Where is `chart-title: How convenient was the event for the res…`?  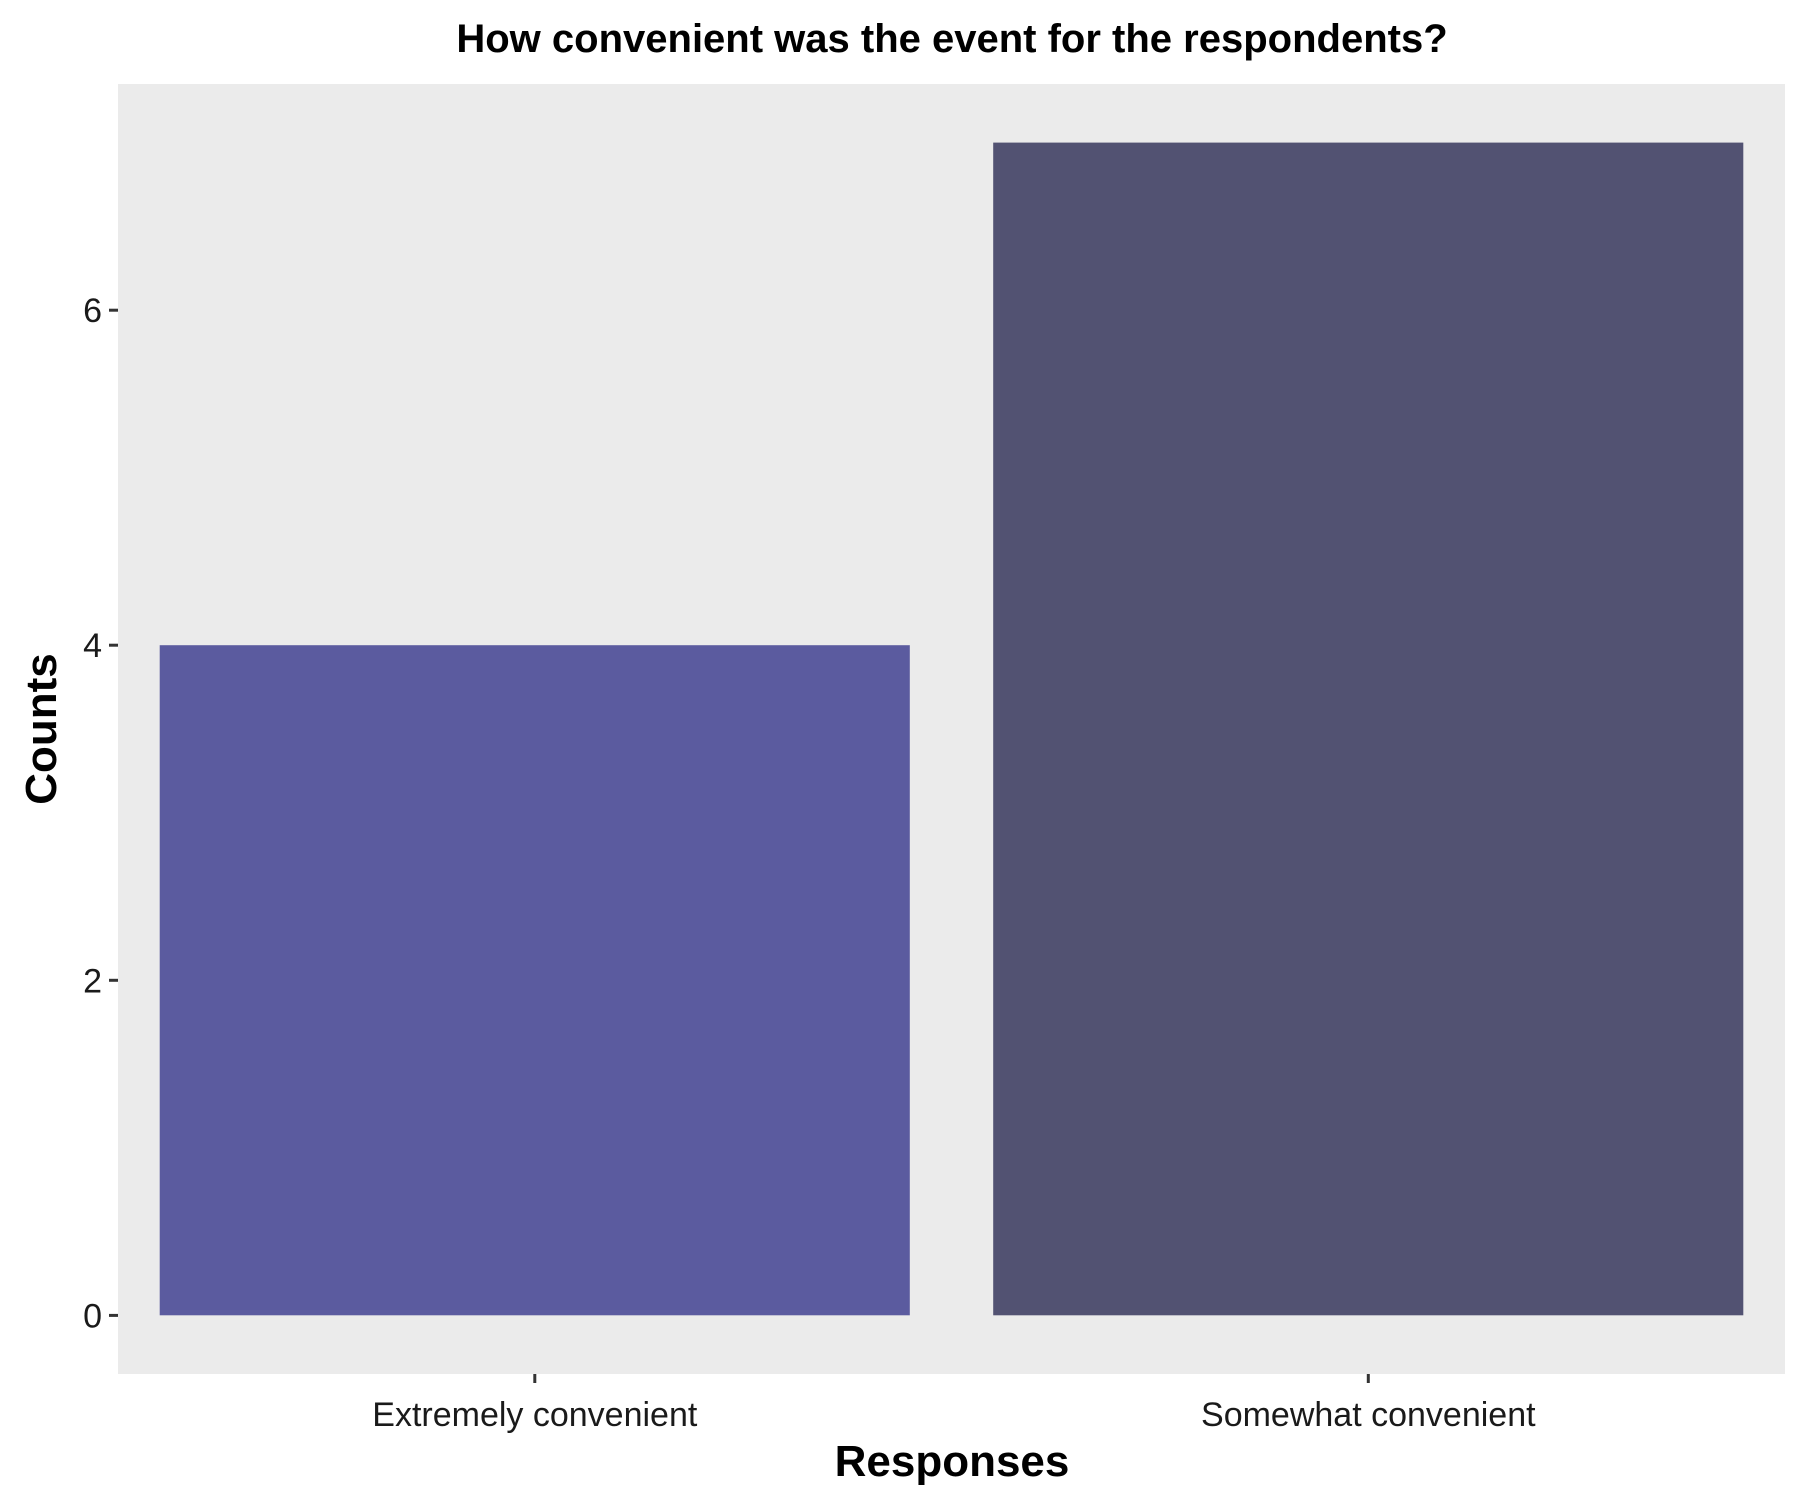 chart-title: How convenient was the event for the res… is located at coordinates (951, 39).